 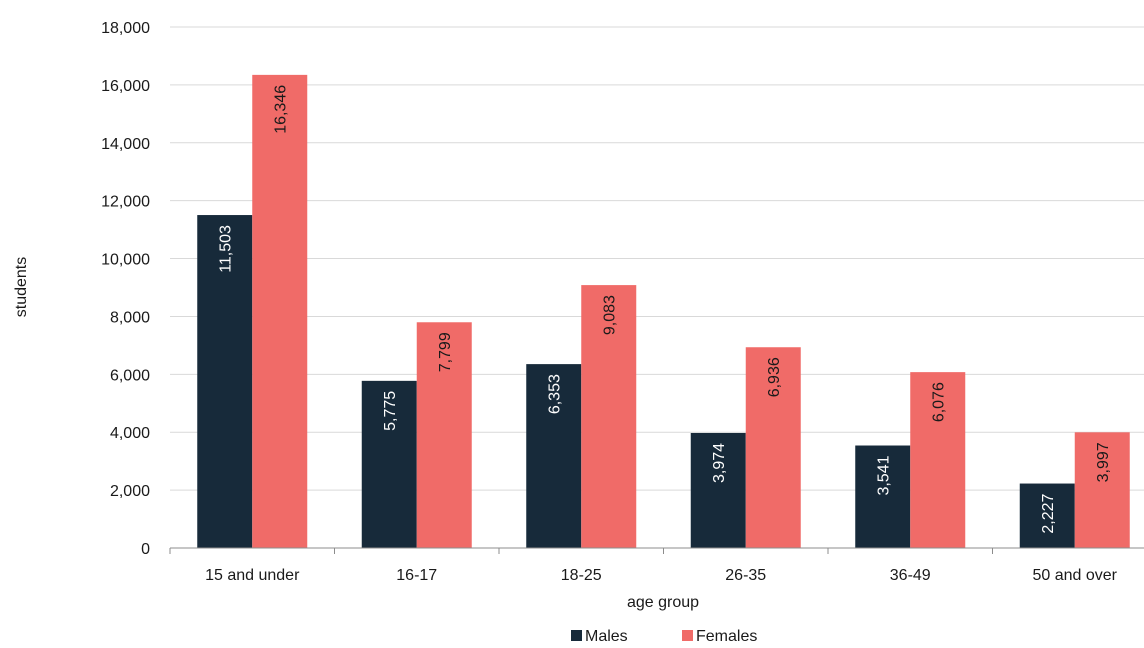 What do you see at coordinates (125, 144) in the screenshot?
I see `y-tick-label: 14,000` at bounding box center [125, 144].